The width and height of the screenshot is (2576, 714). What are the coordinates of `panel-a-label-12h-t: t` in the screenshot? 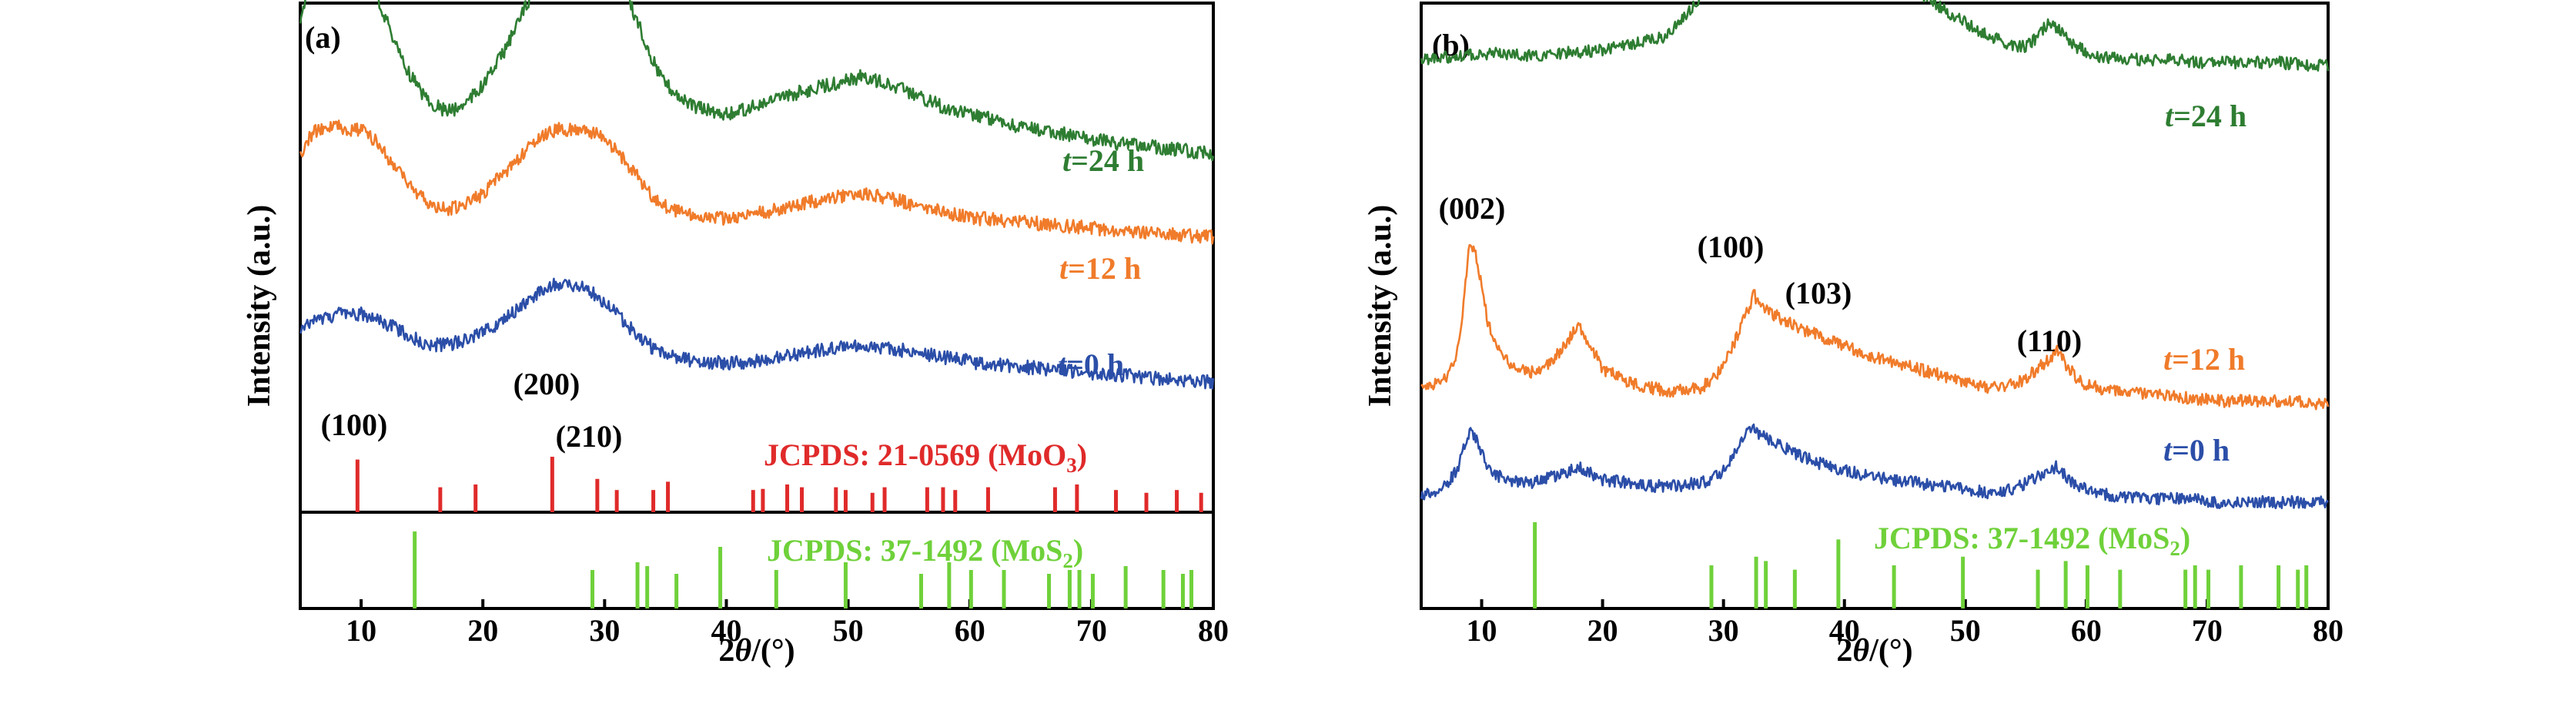 It's located at (1064, 268).